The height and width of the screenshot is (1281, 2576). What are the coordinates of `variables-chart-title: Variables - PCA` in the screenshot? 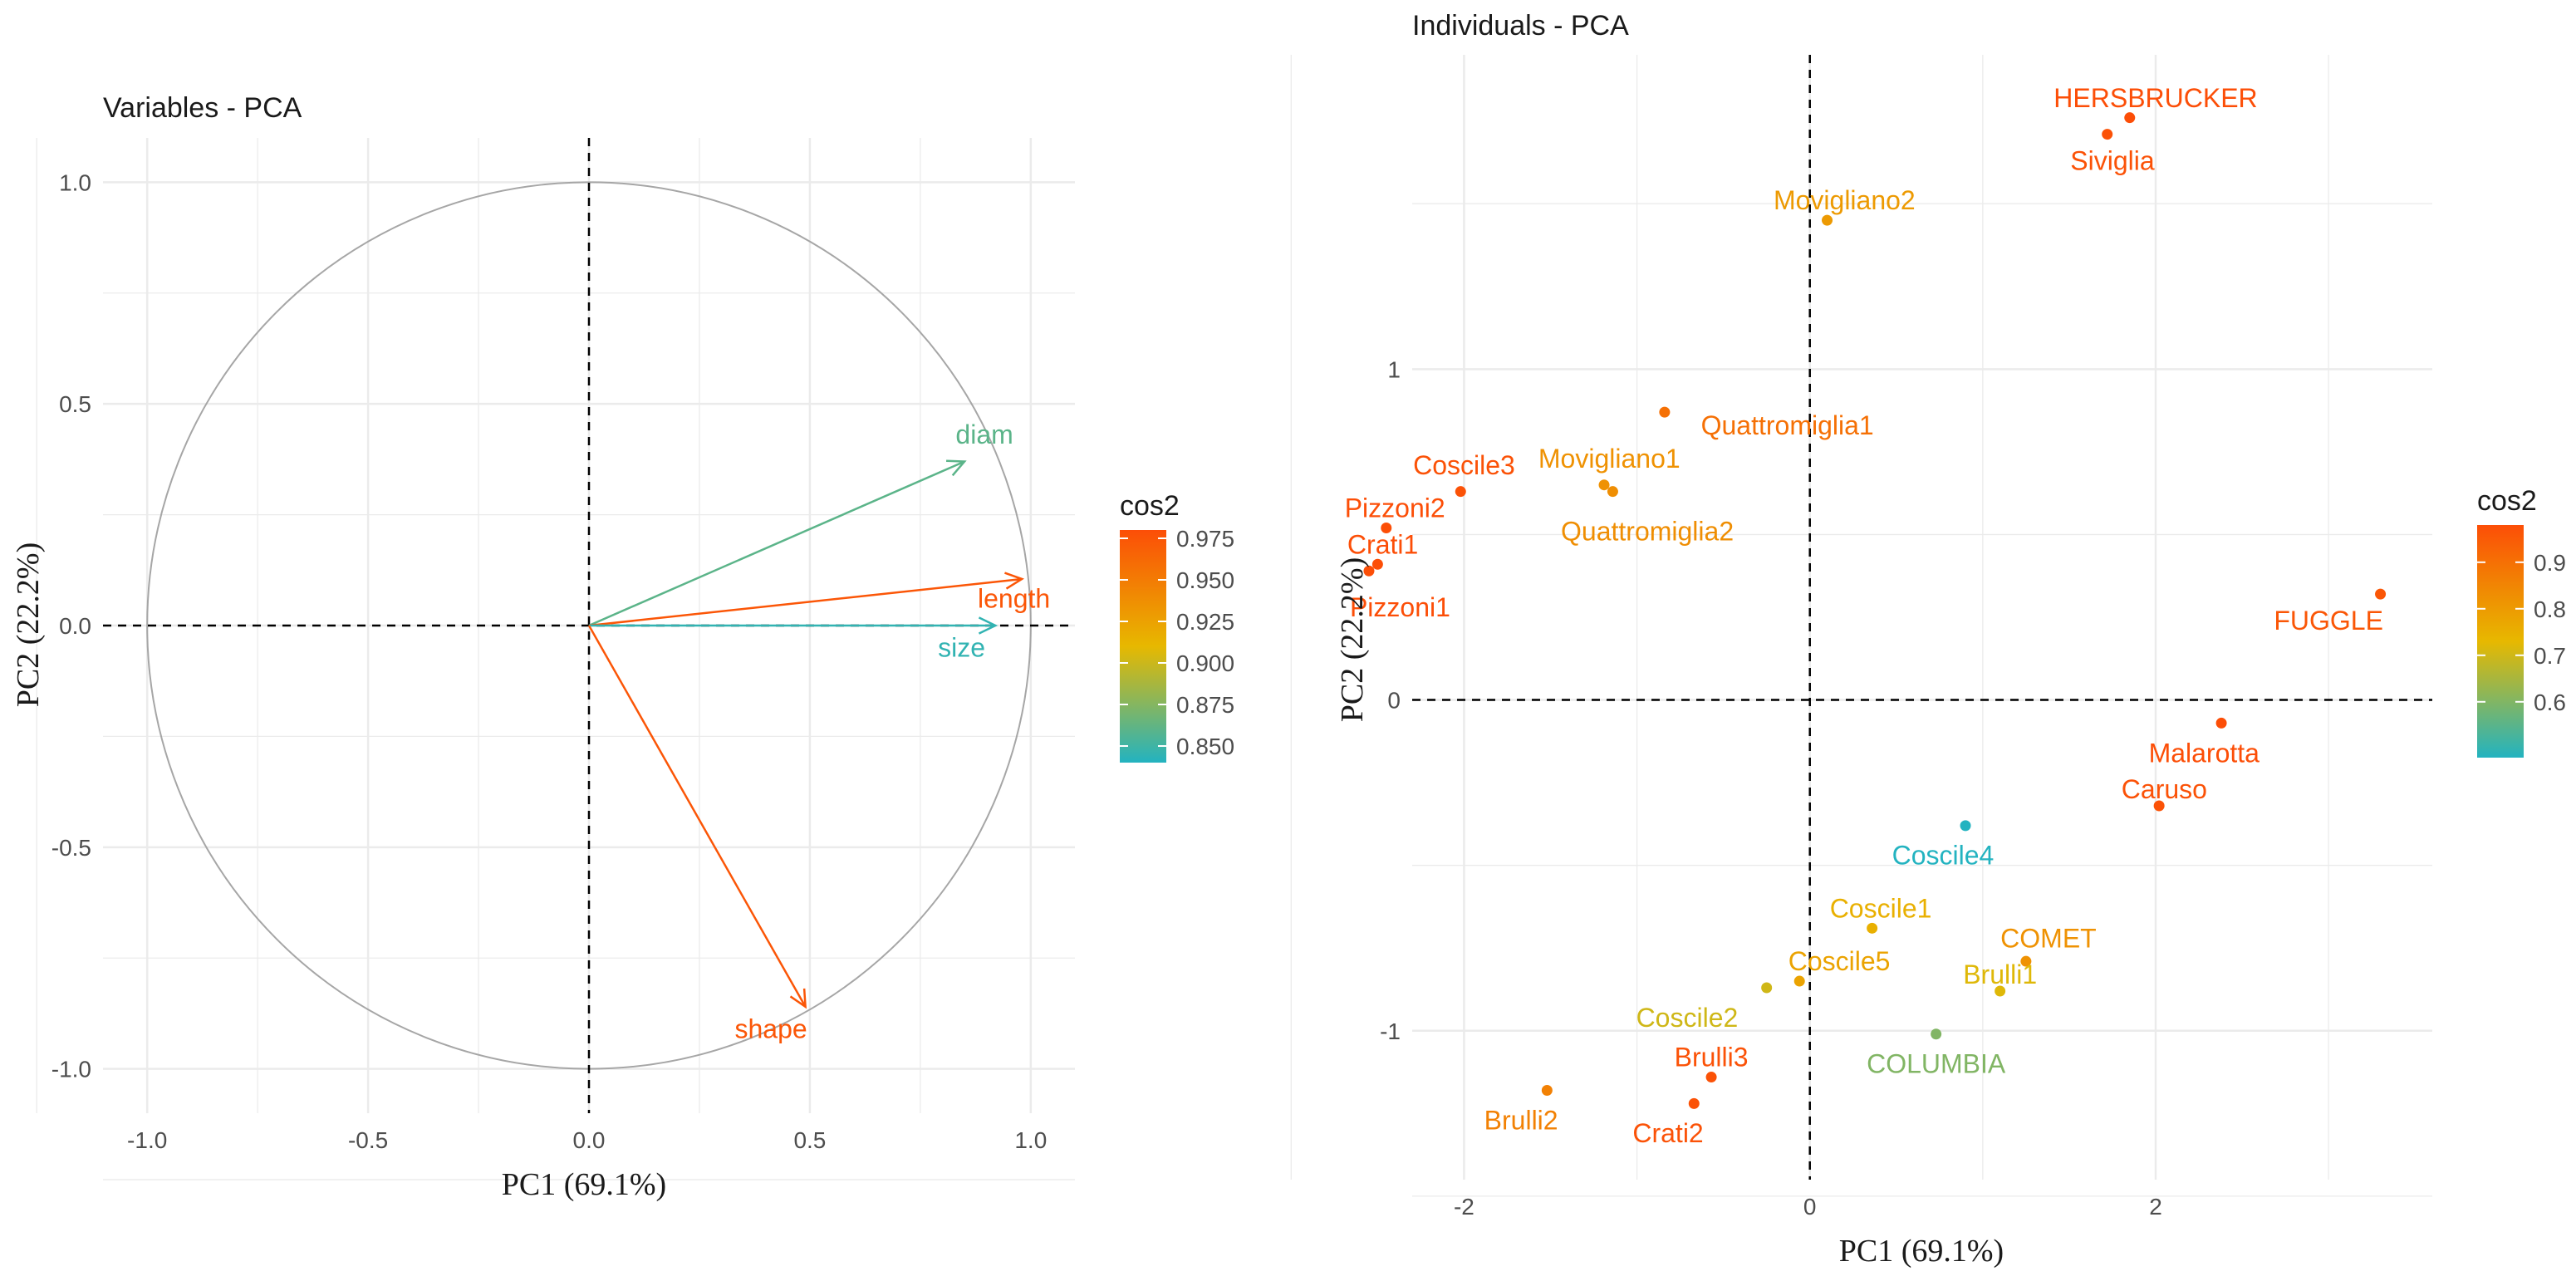 It's located at (202, 108).